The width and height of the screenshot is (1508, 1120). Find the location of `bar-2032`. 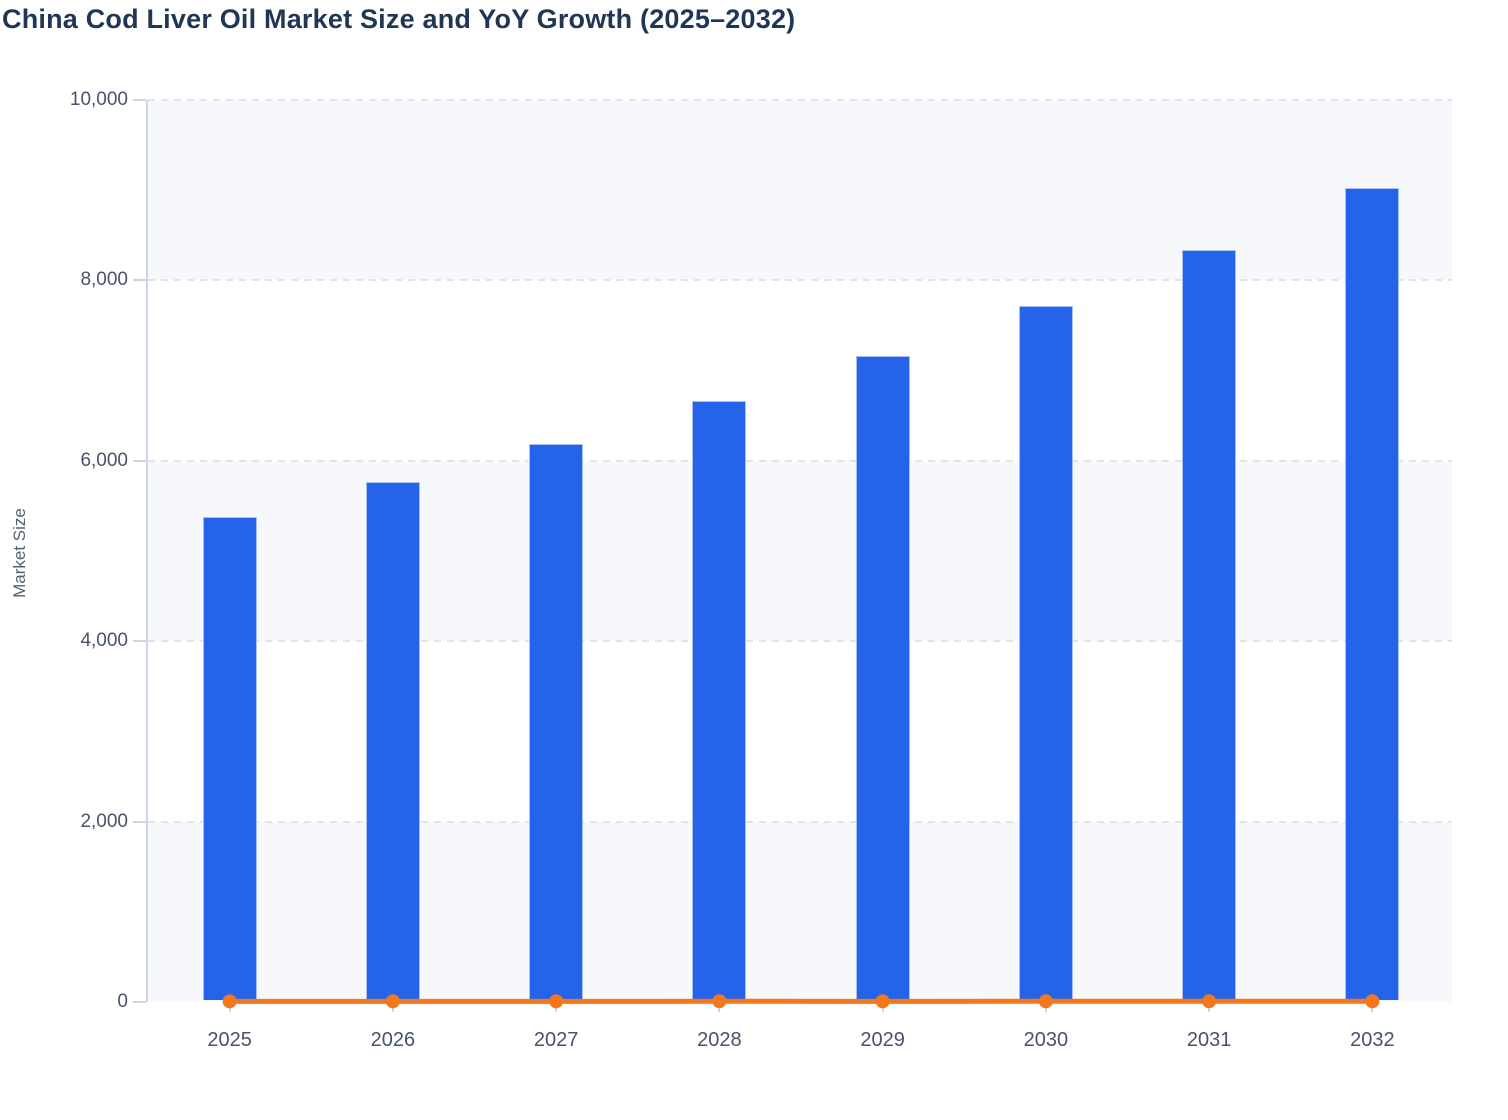

bar-2032 is located at coordinates (1372, 594).